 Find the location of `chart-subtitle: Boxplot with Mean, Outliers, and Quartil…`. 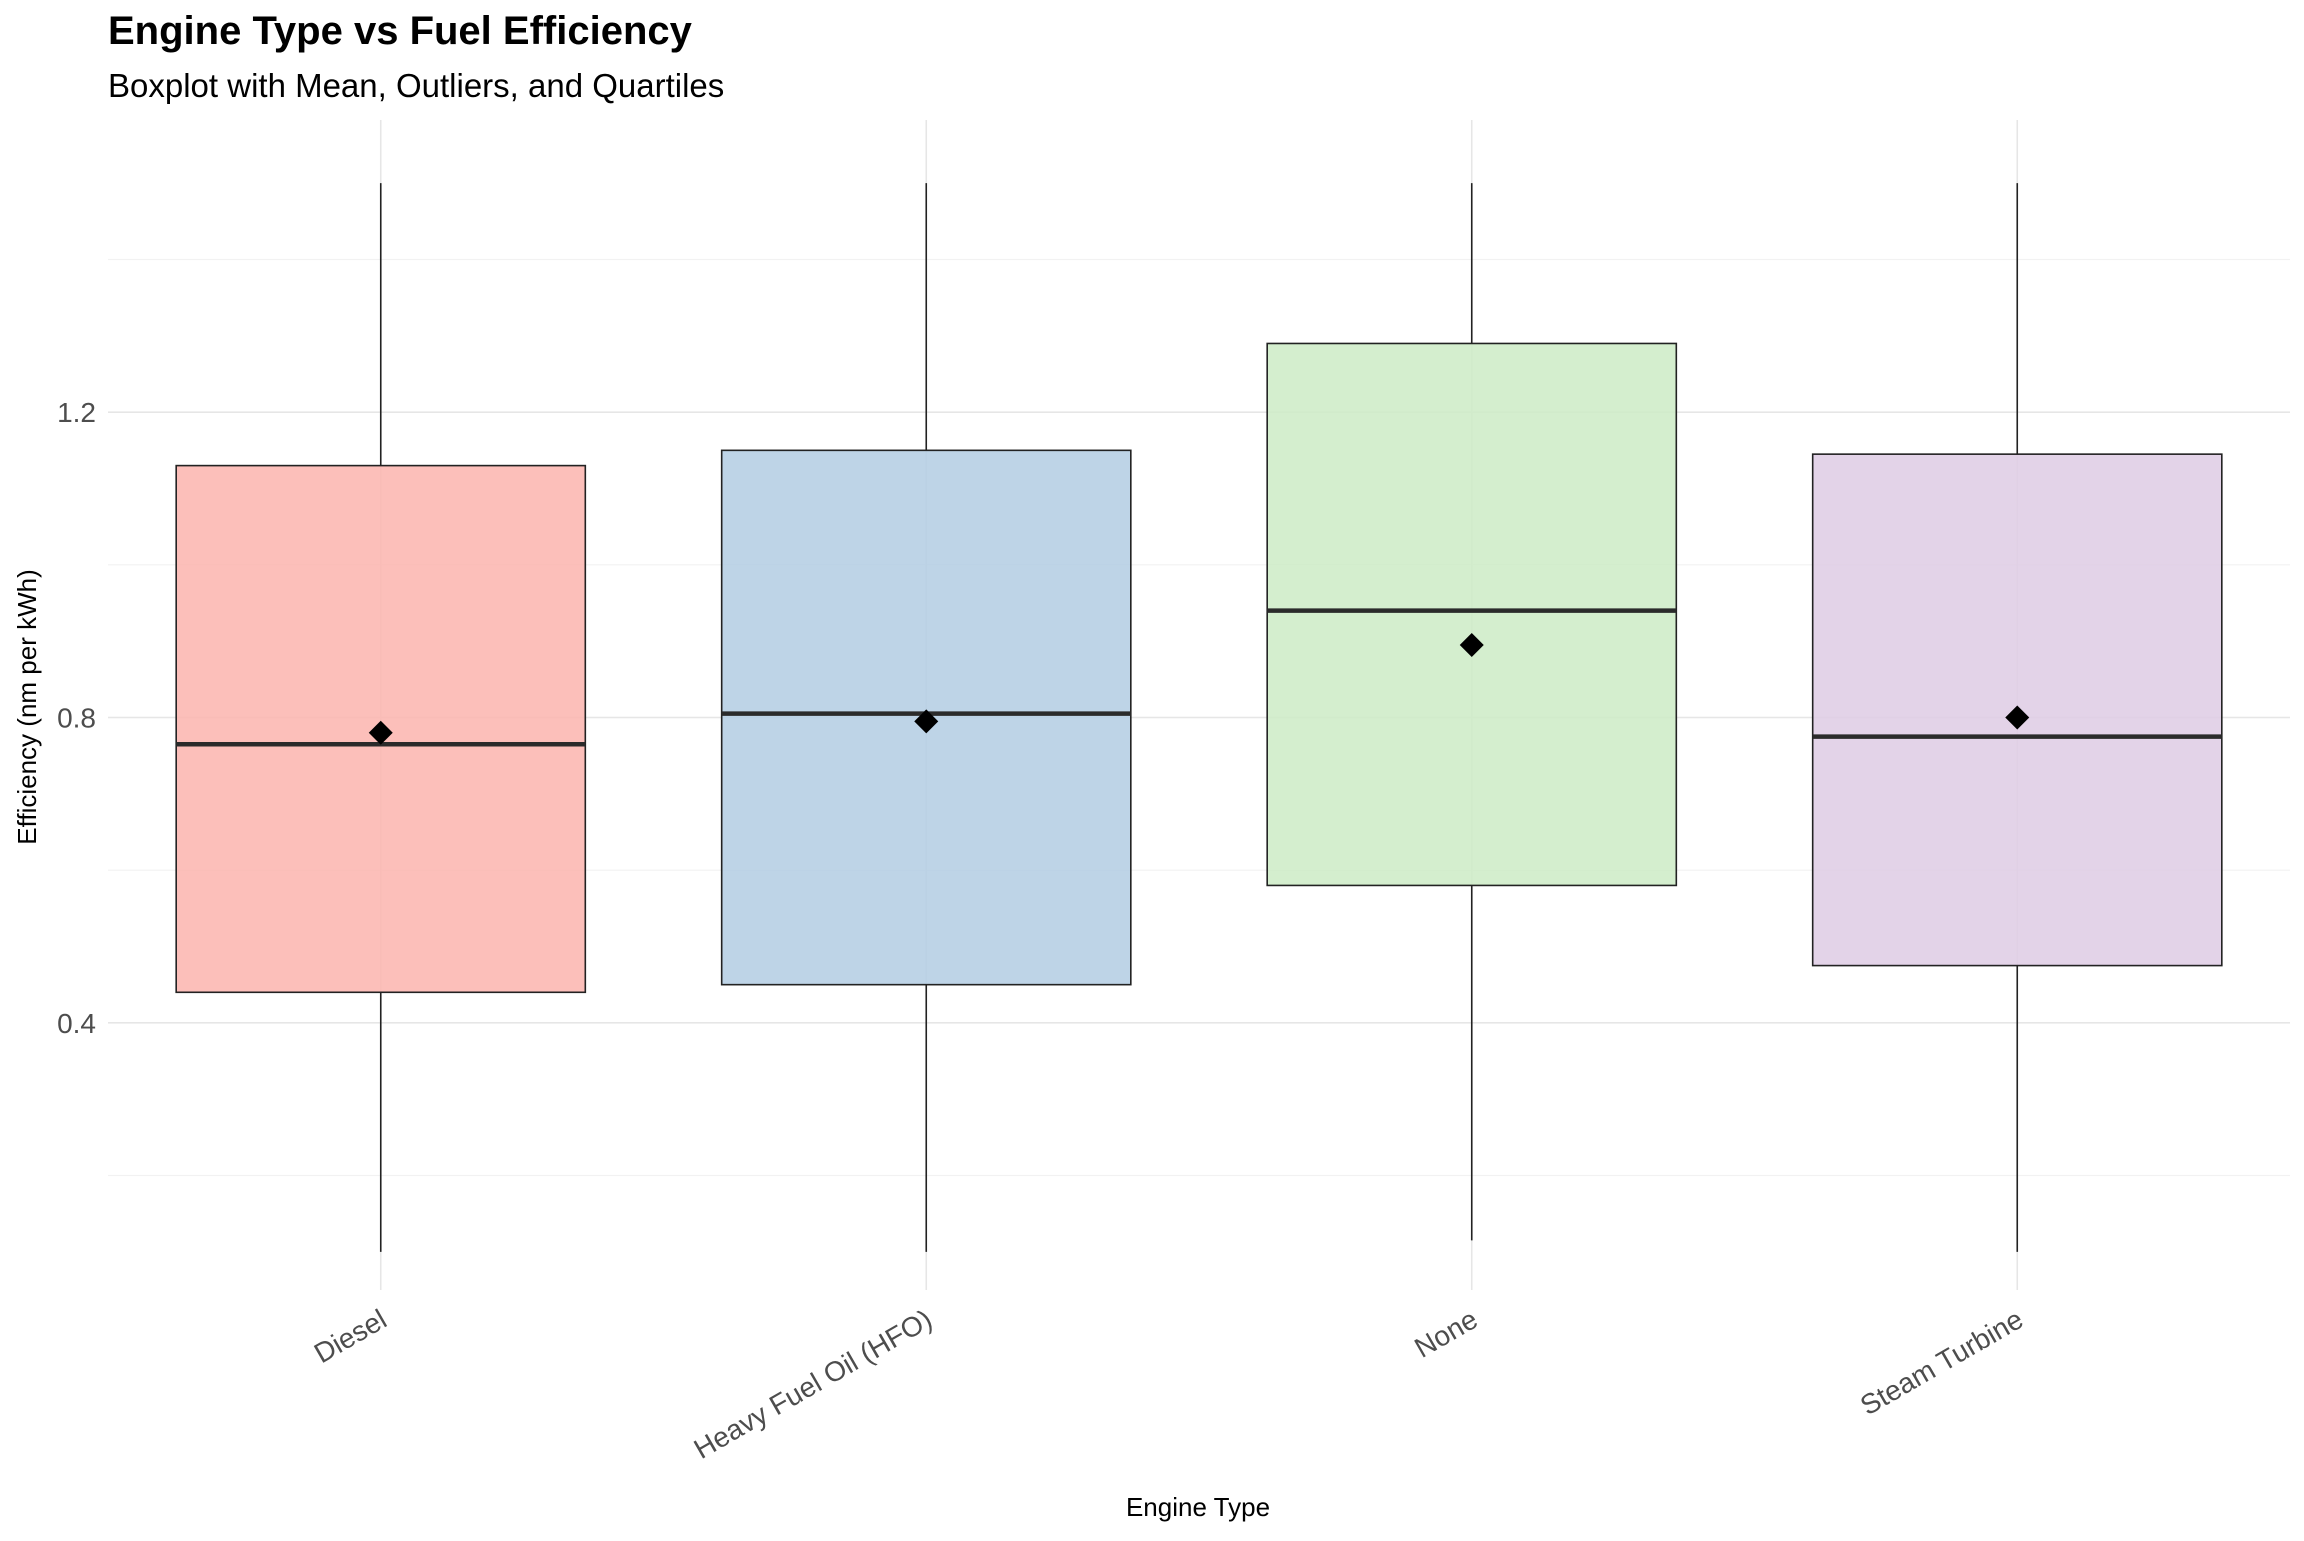

chart-subtitle: Boxplot with Mean, Outliers, and Quartil… is located at coordinates (416, 85).